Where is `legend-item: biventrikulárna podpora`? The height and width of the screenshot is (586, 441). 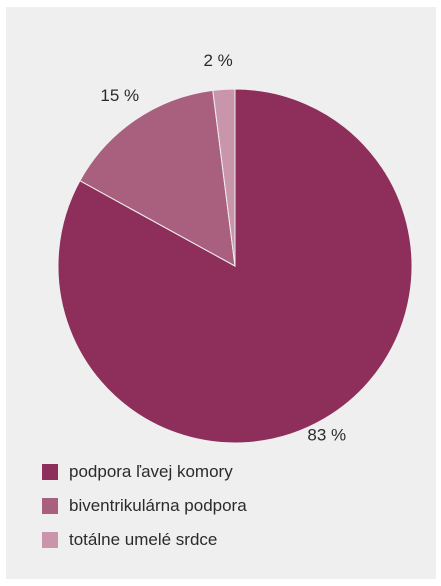
legend-item: biventrikulárna podpora is located at coordinates (144, 506).